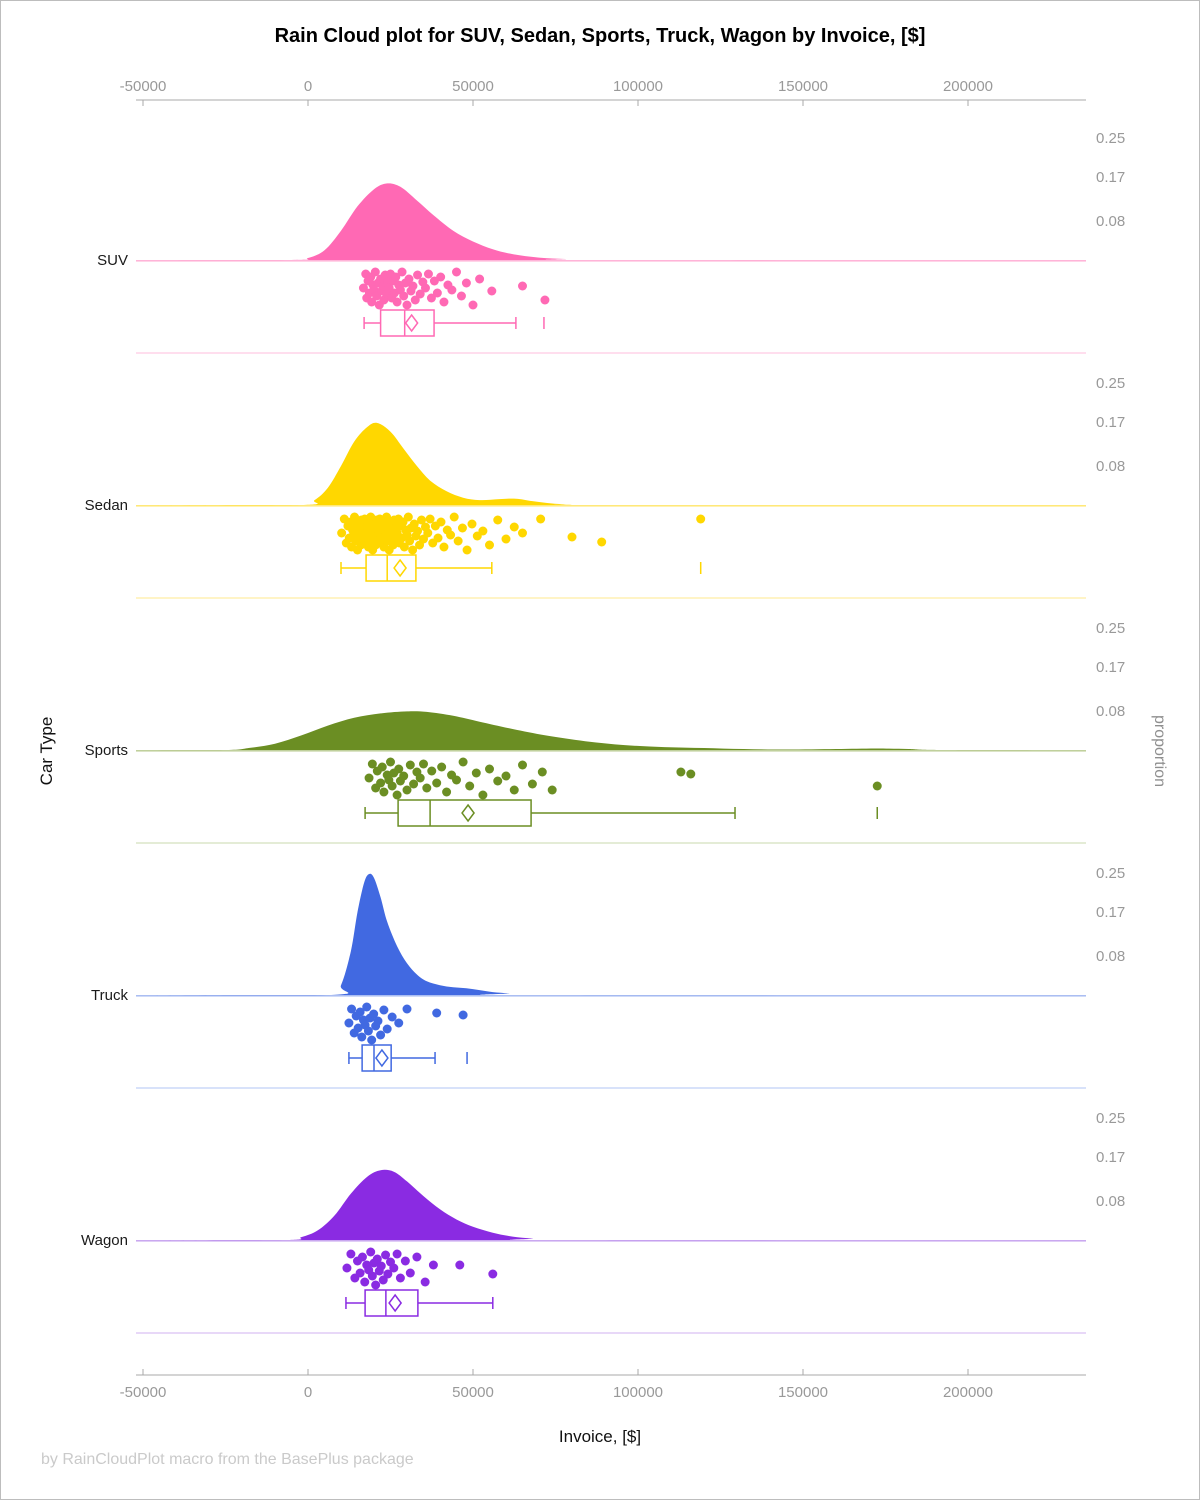 The image size is (1200, 1500). Describe the element at coordinates (109, 995) in the screenshot. I see `category-label: Truck` at that location.